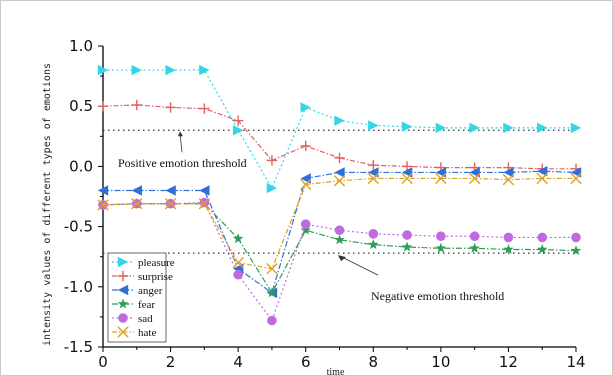 Image resolution: width=613 pixels, height=376 pixels. Describe the element at coordinates (182, 163) in the screenshot. I see `positive-threshold-label: Positive emotion threshold` at that location.